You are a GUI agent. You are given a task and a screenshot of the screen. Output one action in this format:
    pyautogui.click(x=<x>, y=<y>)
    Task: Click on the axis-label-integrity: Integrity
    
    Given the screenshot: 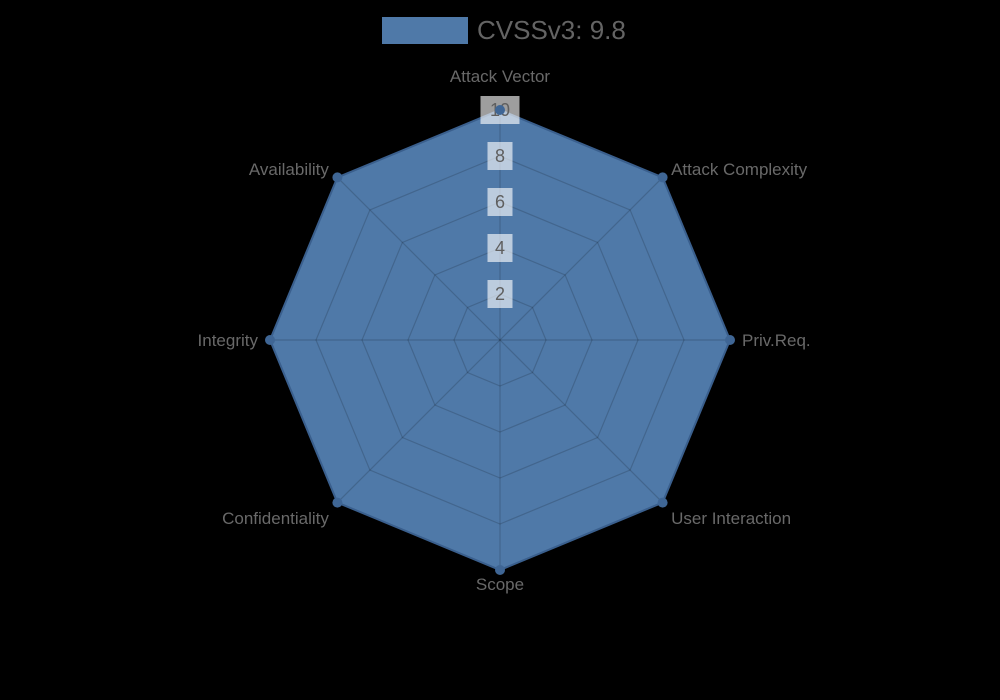 What is the action you would take?
    pyautogui.click(x=228, y=340)
    